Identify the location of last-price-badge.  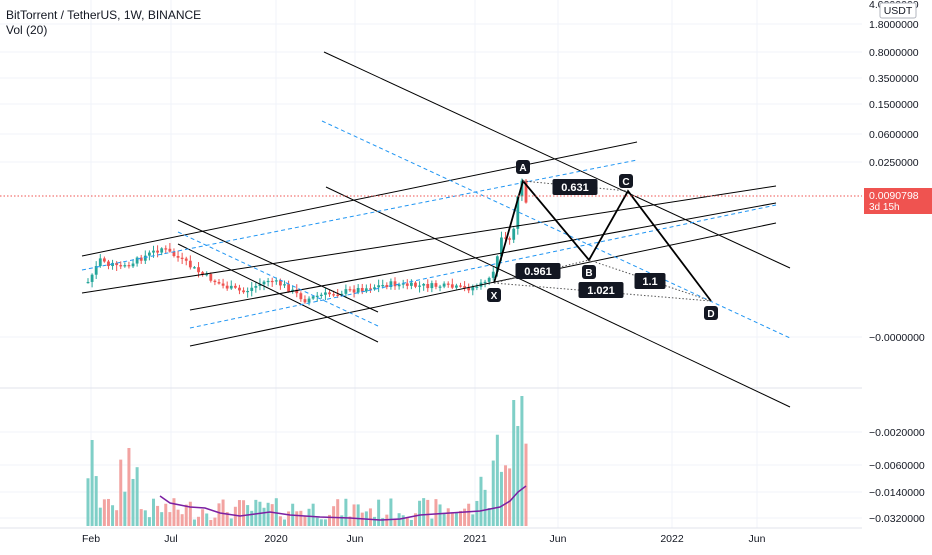
(898, 201).